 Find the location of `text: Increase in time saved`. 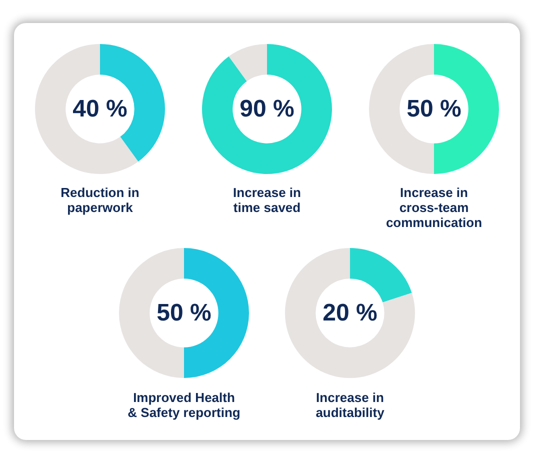

text: Increase in time saved is located at coordinates (267, 200).